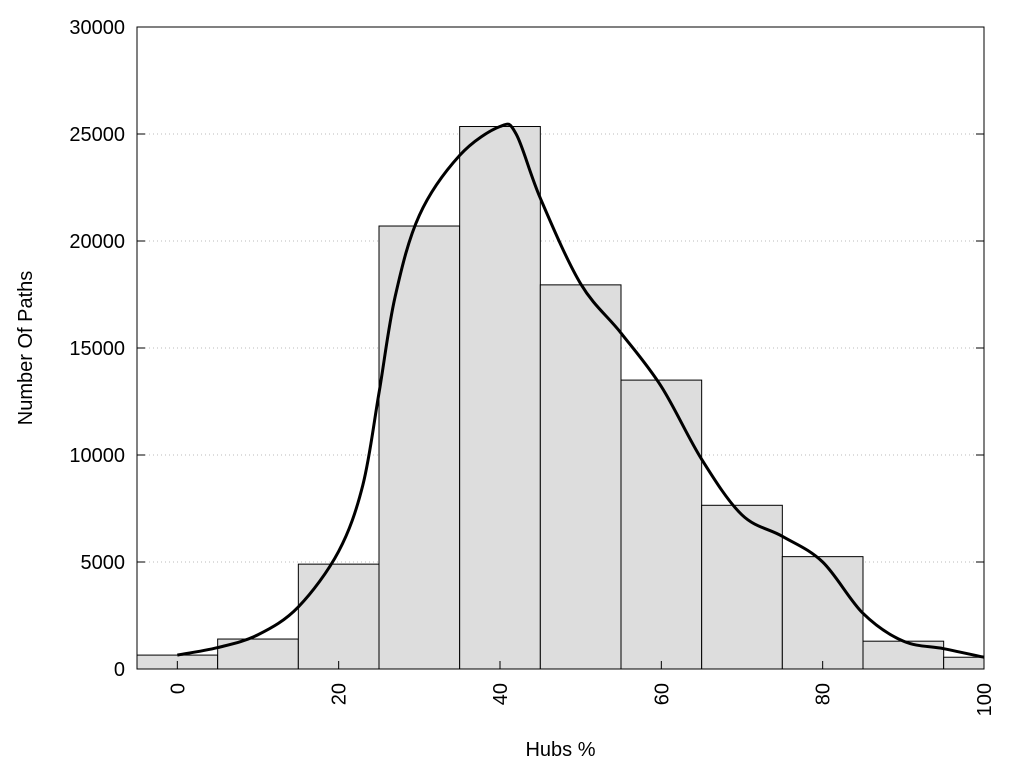 This screenshot has width=1024, height=768. I want to click on x-tick-label: 100, so click(985, 699).